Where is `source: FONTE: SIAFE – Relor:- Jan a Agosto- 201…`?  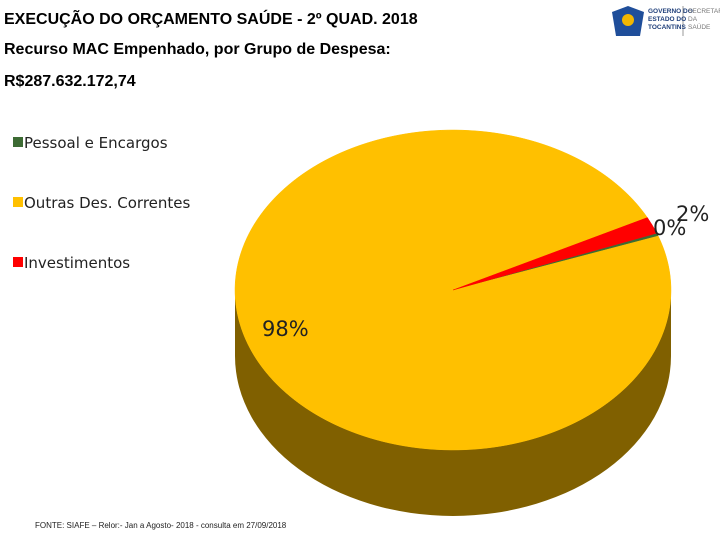
source: FONTE: SIAFE – Relor:- Jan a Agosto- 201… is located at coordinates (161, 525).